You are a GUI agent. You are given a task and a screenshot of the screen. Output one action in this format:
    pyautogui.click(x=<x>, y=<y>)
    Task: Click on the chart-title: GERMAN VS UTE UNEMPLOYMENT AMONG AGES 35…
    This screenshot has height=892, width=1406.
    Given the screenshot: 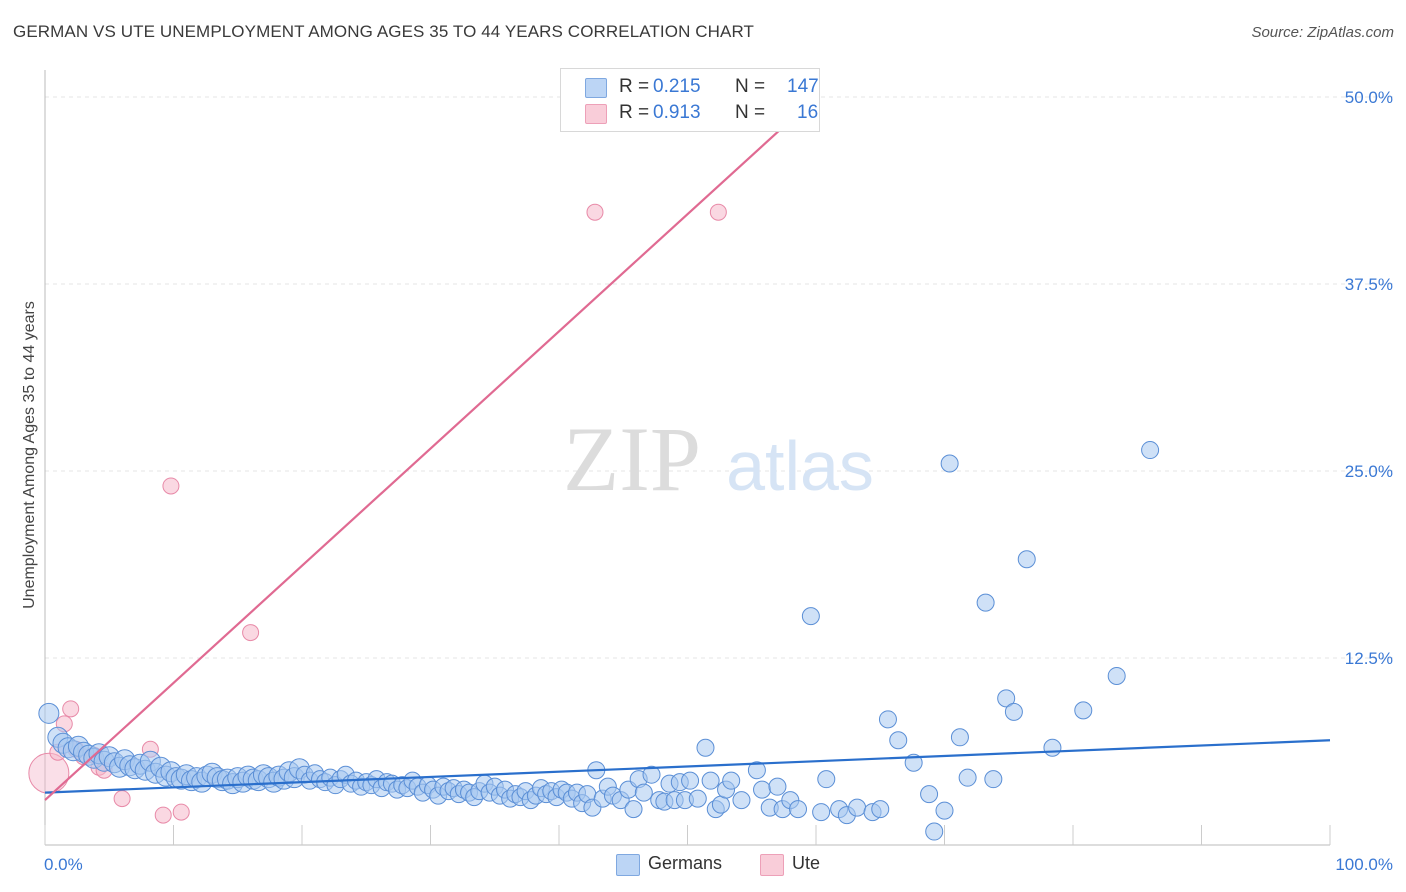 What is the action you would take?
    pyautogui.click(x=384, y=31)
    